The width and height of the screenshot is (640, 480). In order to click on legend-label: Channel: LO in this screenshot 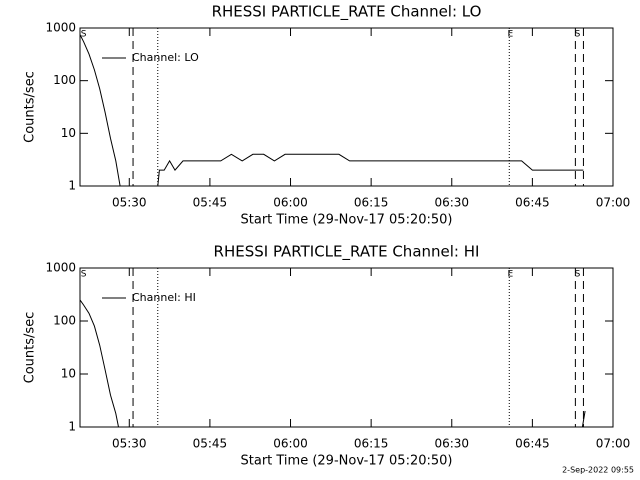, I will do `click(165, 57)`.